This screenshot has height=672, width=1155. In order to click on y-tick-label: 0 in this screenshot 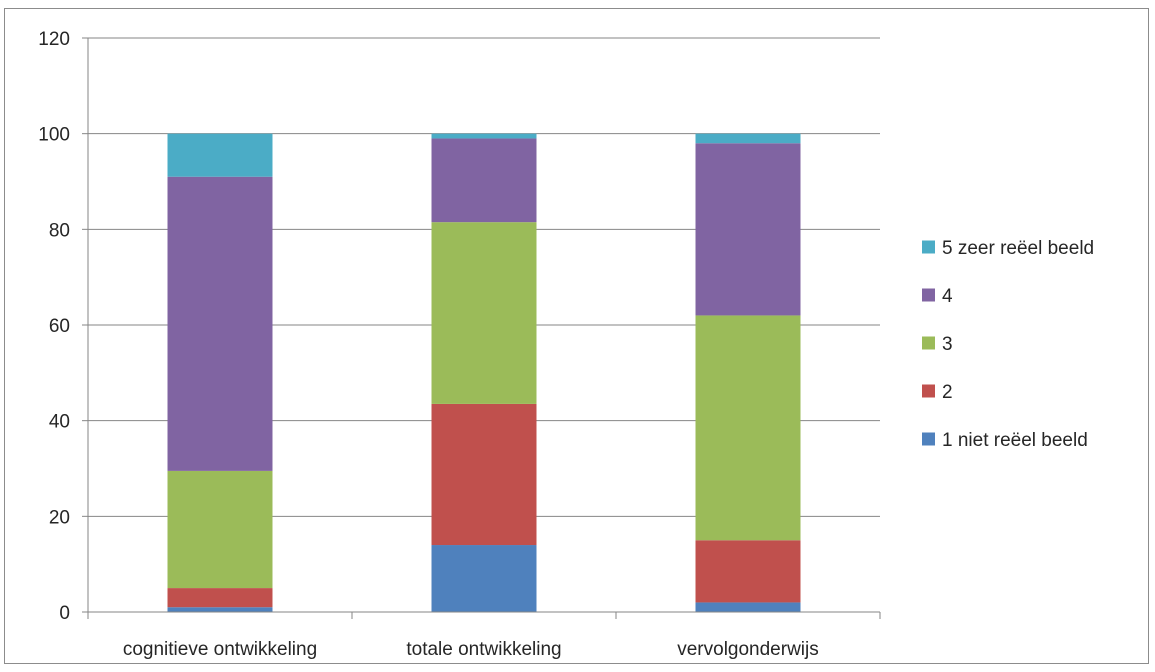, I will do `click(64, 613)`.